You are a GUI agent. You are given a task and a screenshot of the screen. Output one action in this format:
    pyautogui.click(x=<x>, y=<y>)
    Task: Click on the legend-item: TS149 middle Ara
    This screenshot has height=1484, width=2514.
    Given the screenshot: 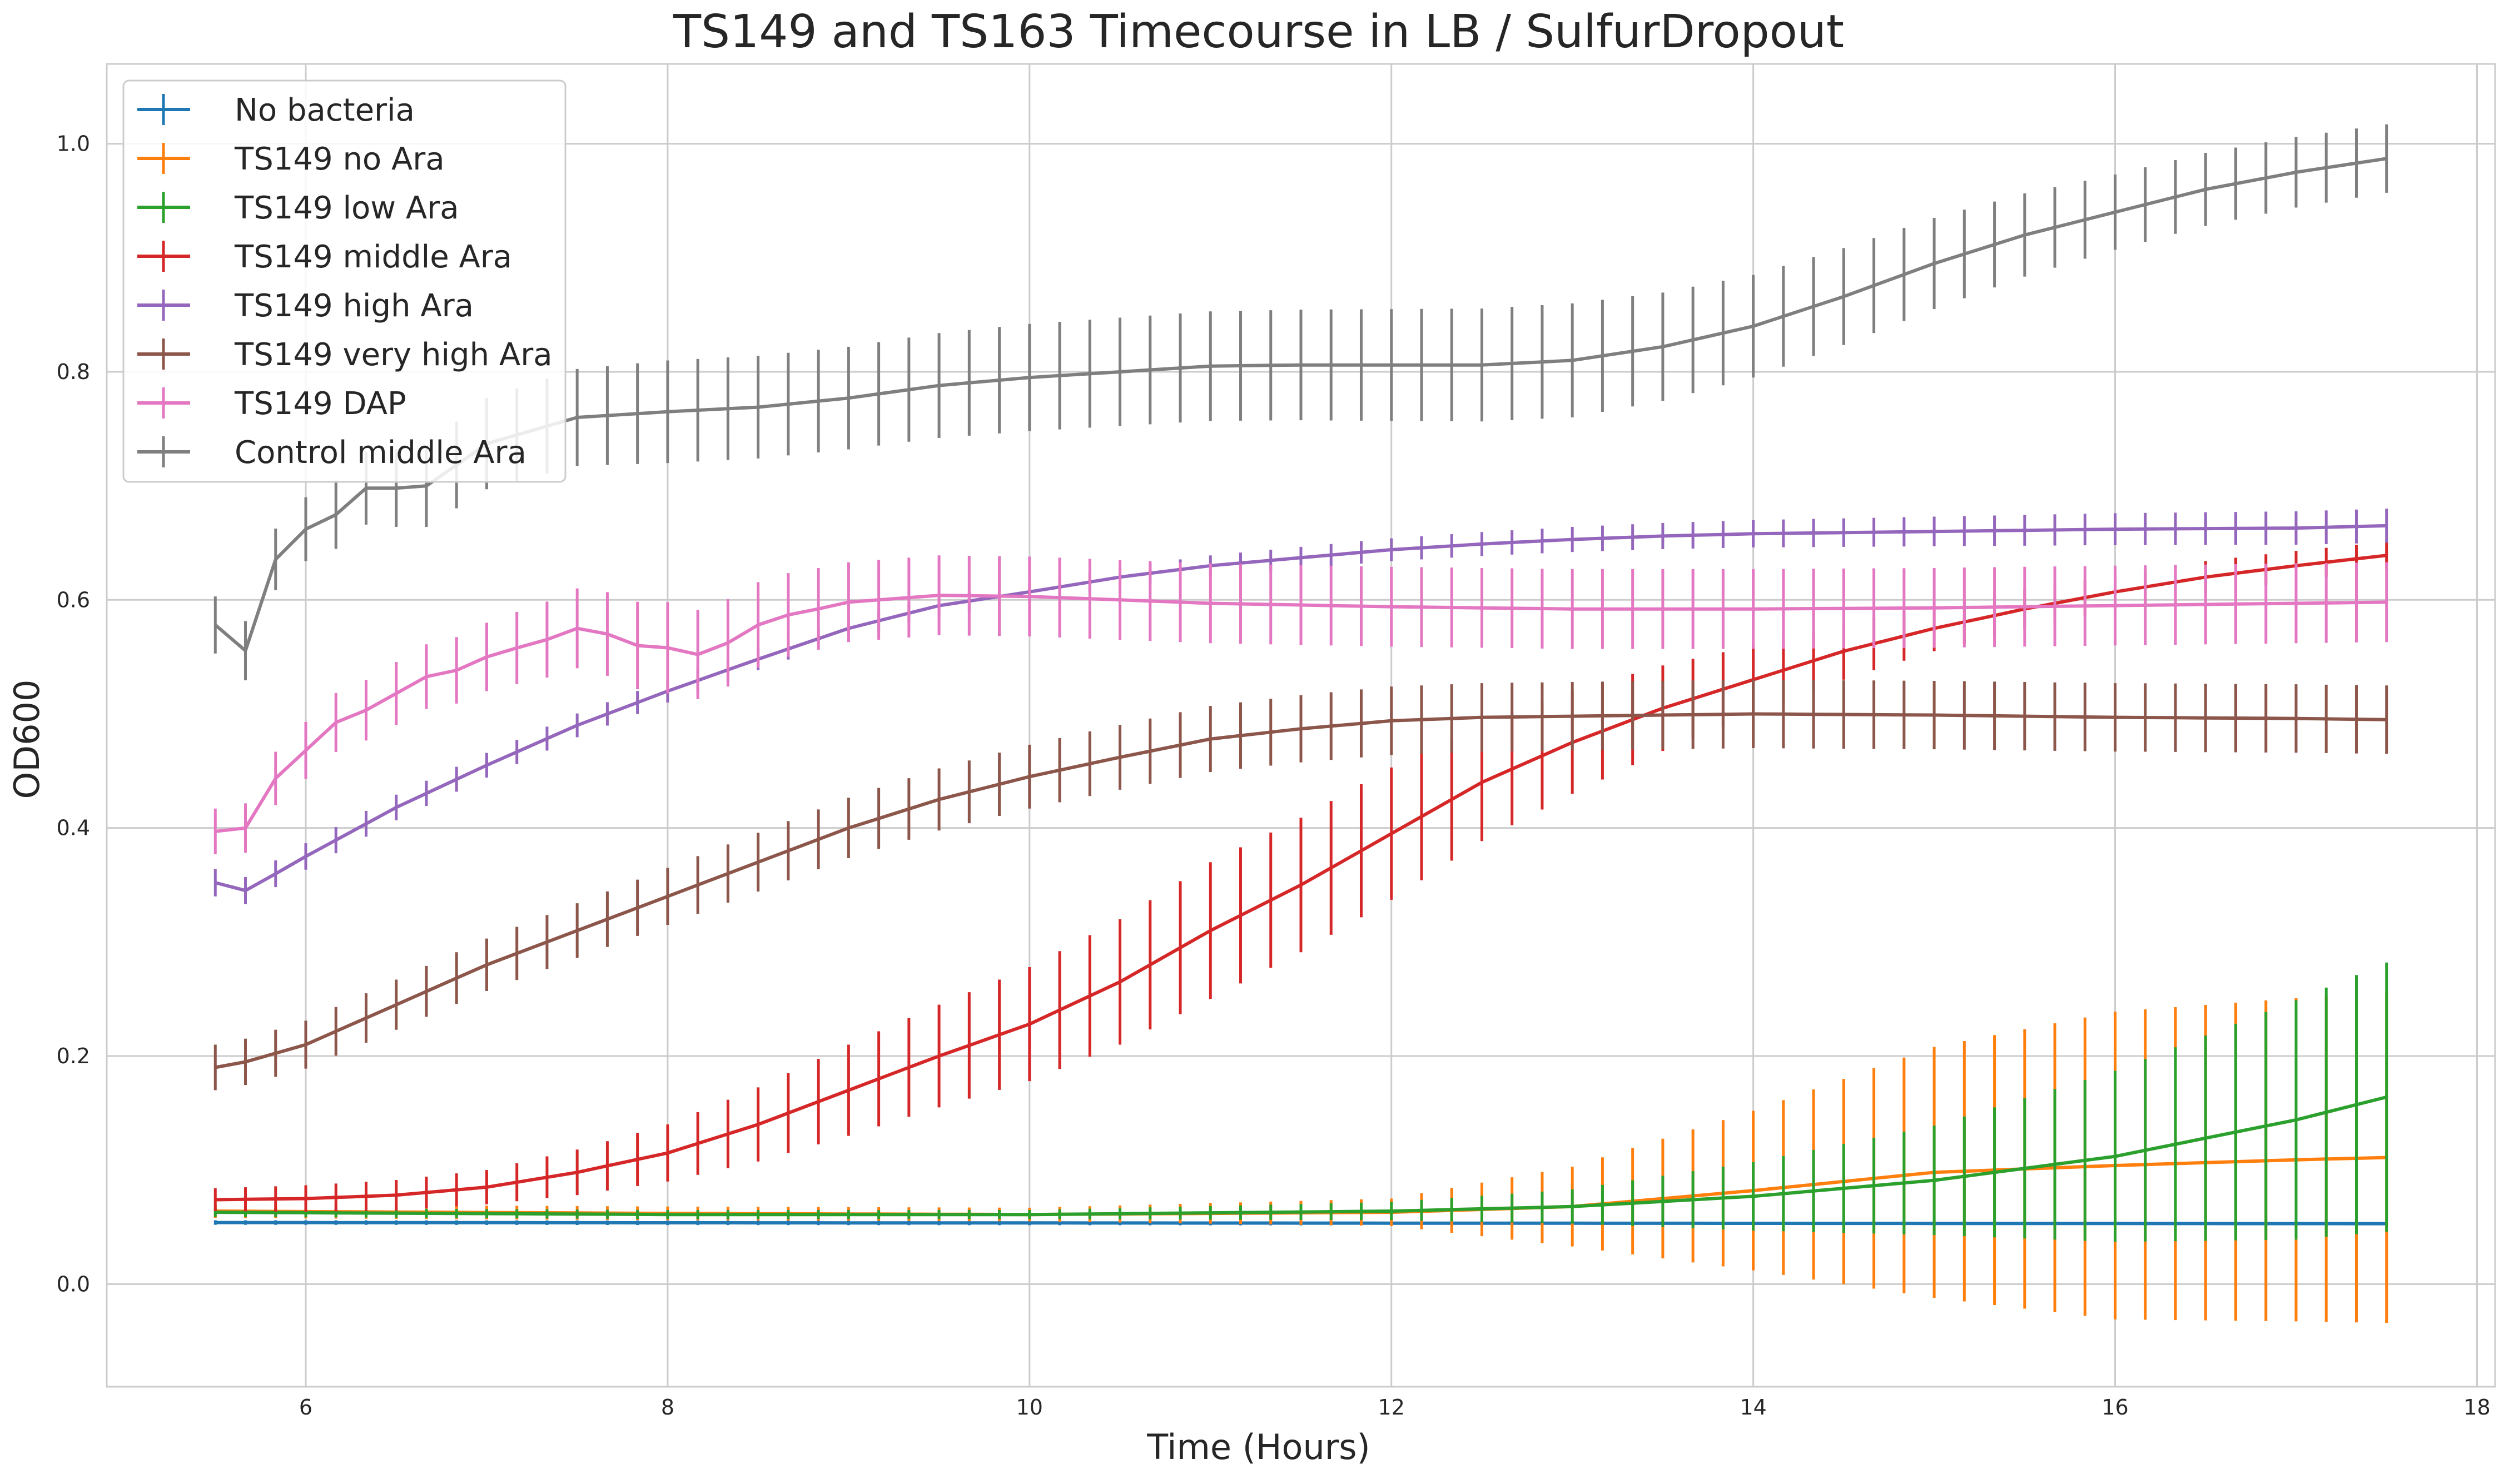 What is the action you would take?
    pyautogui.click(x=324, y=257)
    